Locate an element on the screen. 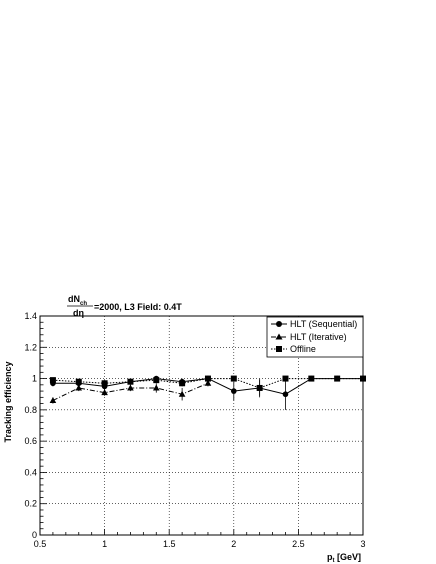 The image size is (436, 564). y-axis-title: Tracking efficiency is located at coordinates (8, 401).